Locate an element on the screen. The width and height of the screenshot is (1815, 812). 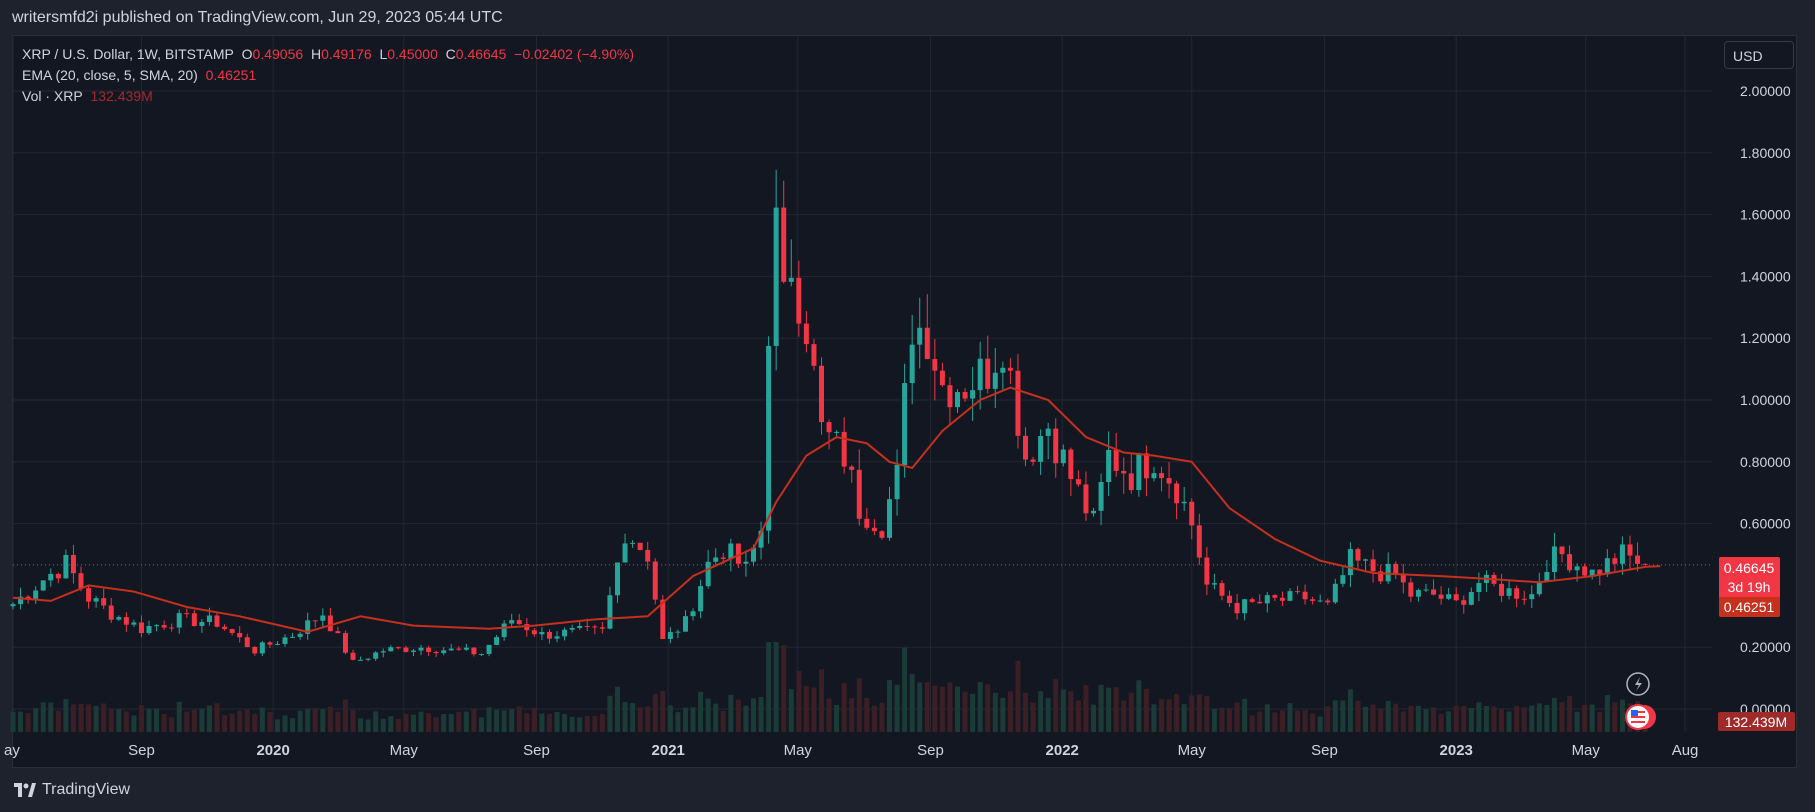
symbol-title: XRP / U.S. Dollar, 1W, BITSTAMP is located at coordinates (128, 54).